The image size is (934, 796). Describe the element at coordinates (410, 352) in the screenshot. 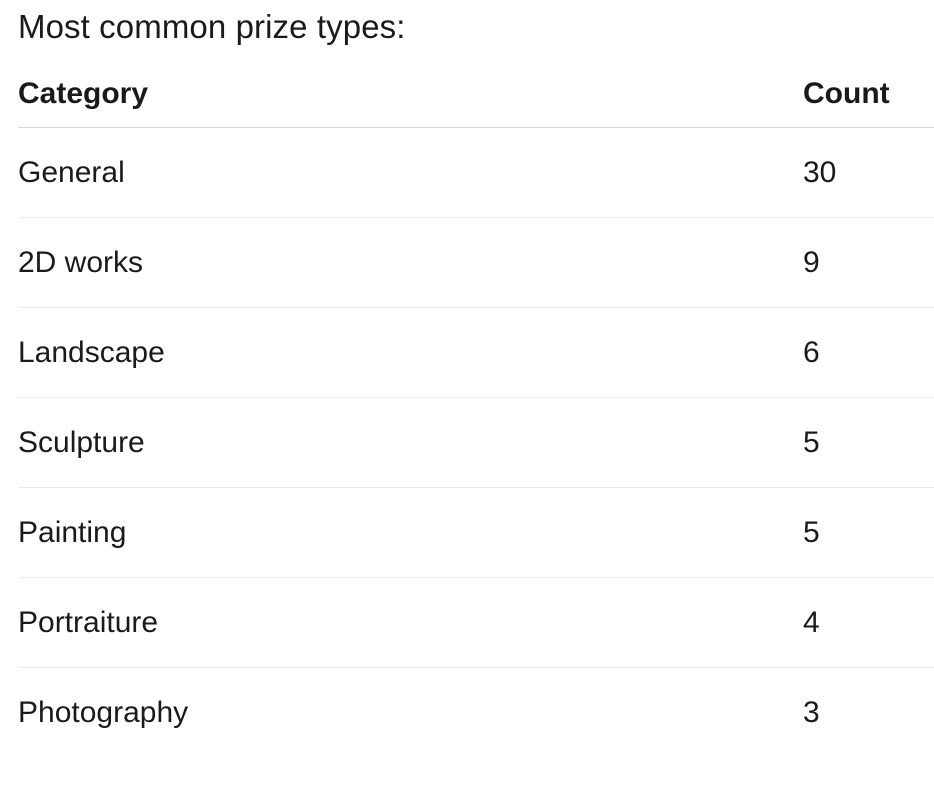

I see `category-cell: Landscape` at that location.